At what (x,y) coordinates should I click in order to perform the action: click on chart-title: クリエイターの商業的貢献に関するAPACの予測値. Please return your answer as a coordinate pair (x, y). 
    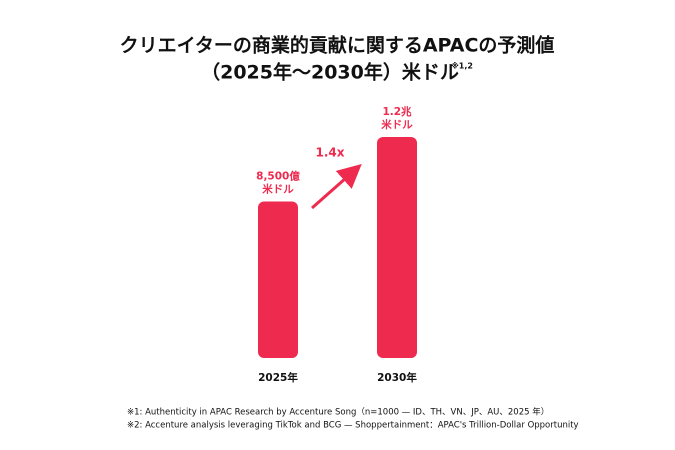
    Looking at the image, I should click on (337, 45).